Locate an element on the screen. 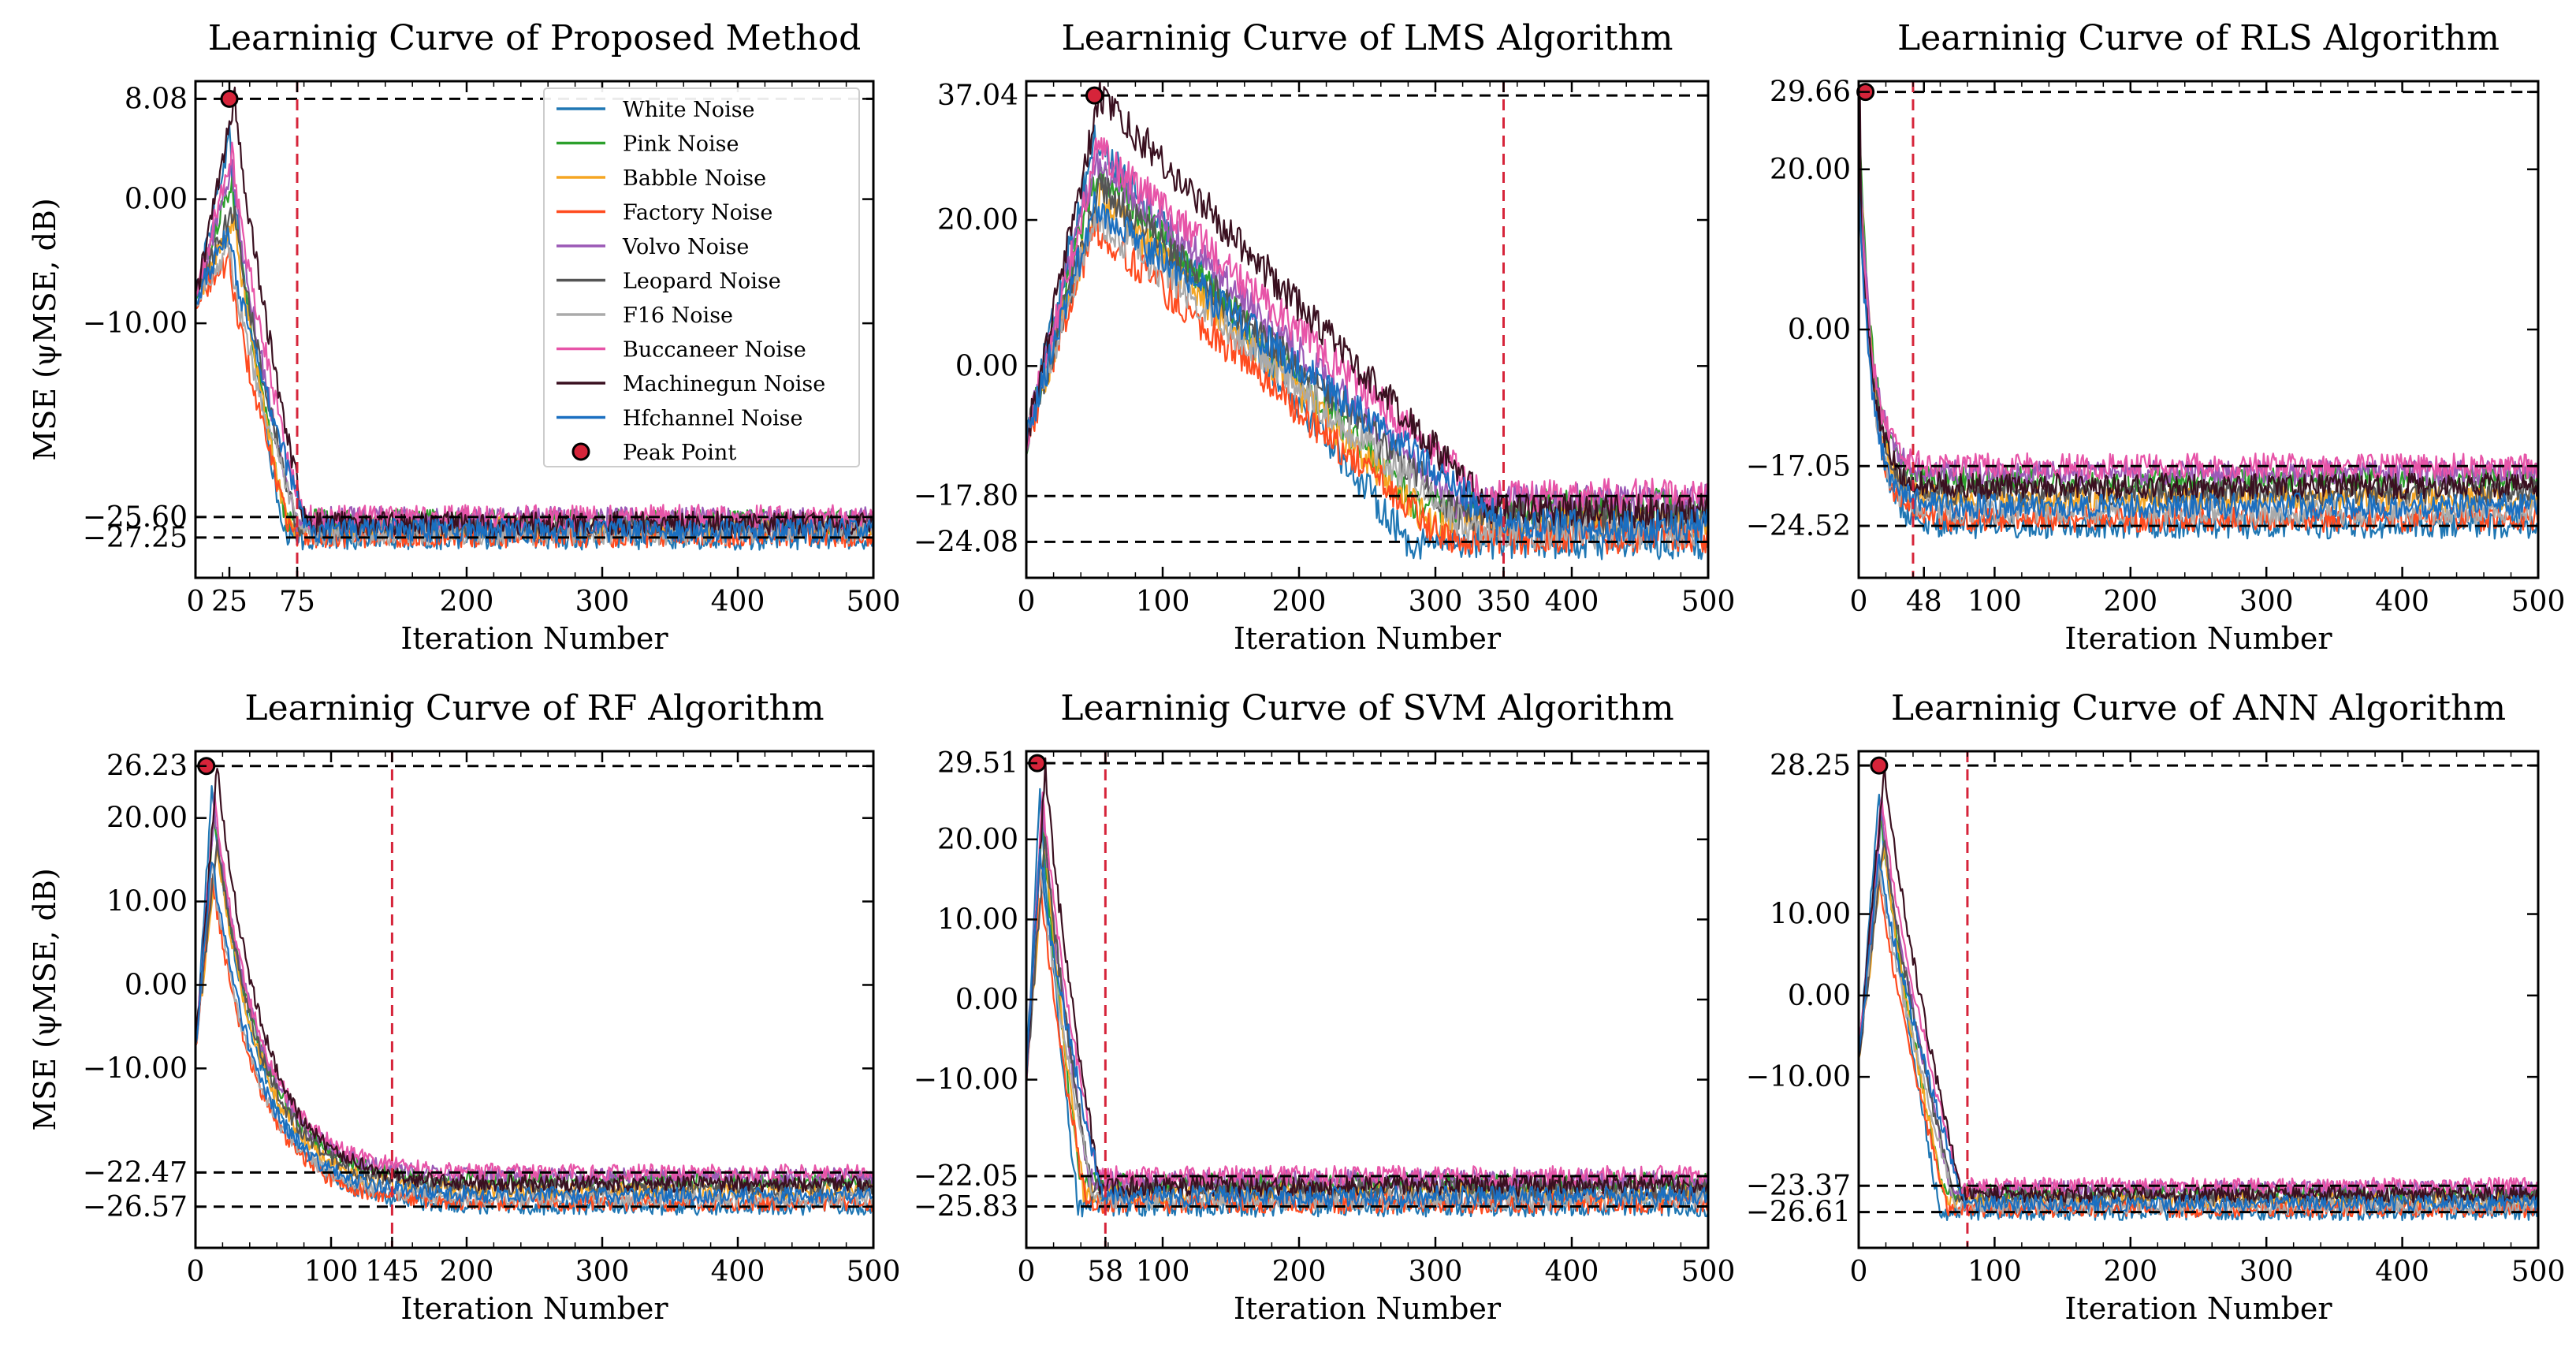 This screenshot has height=1359, width=2576. y-tick-label: 37.04 is located at coordinates (977, 96).